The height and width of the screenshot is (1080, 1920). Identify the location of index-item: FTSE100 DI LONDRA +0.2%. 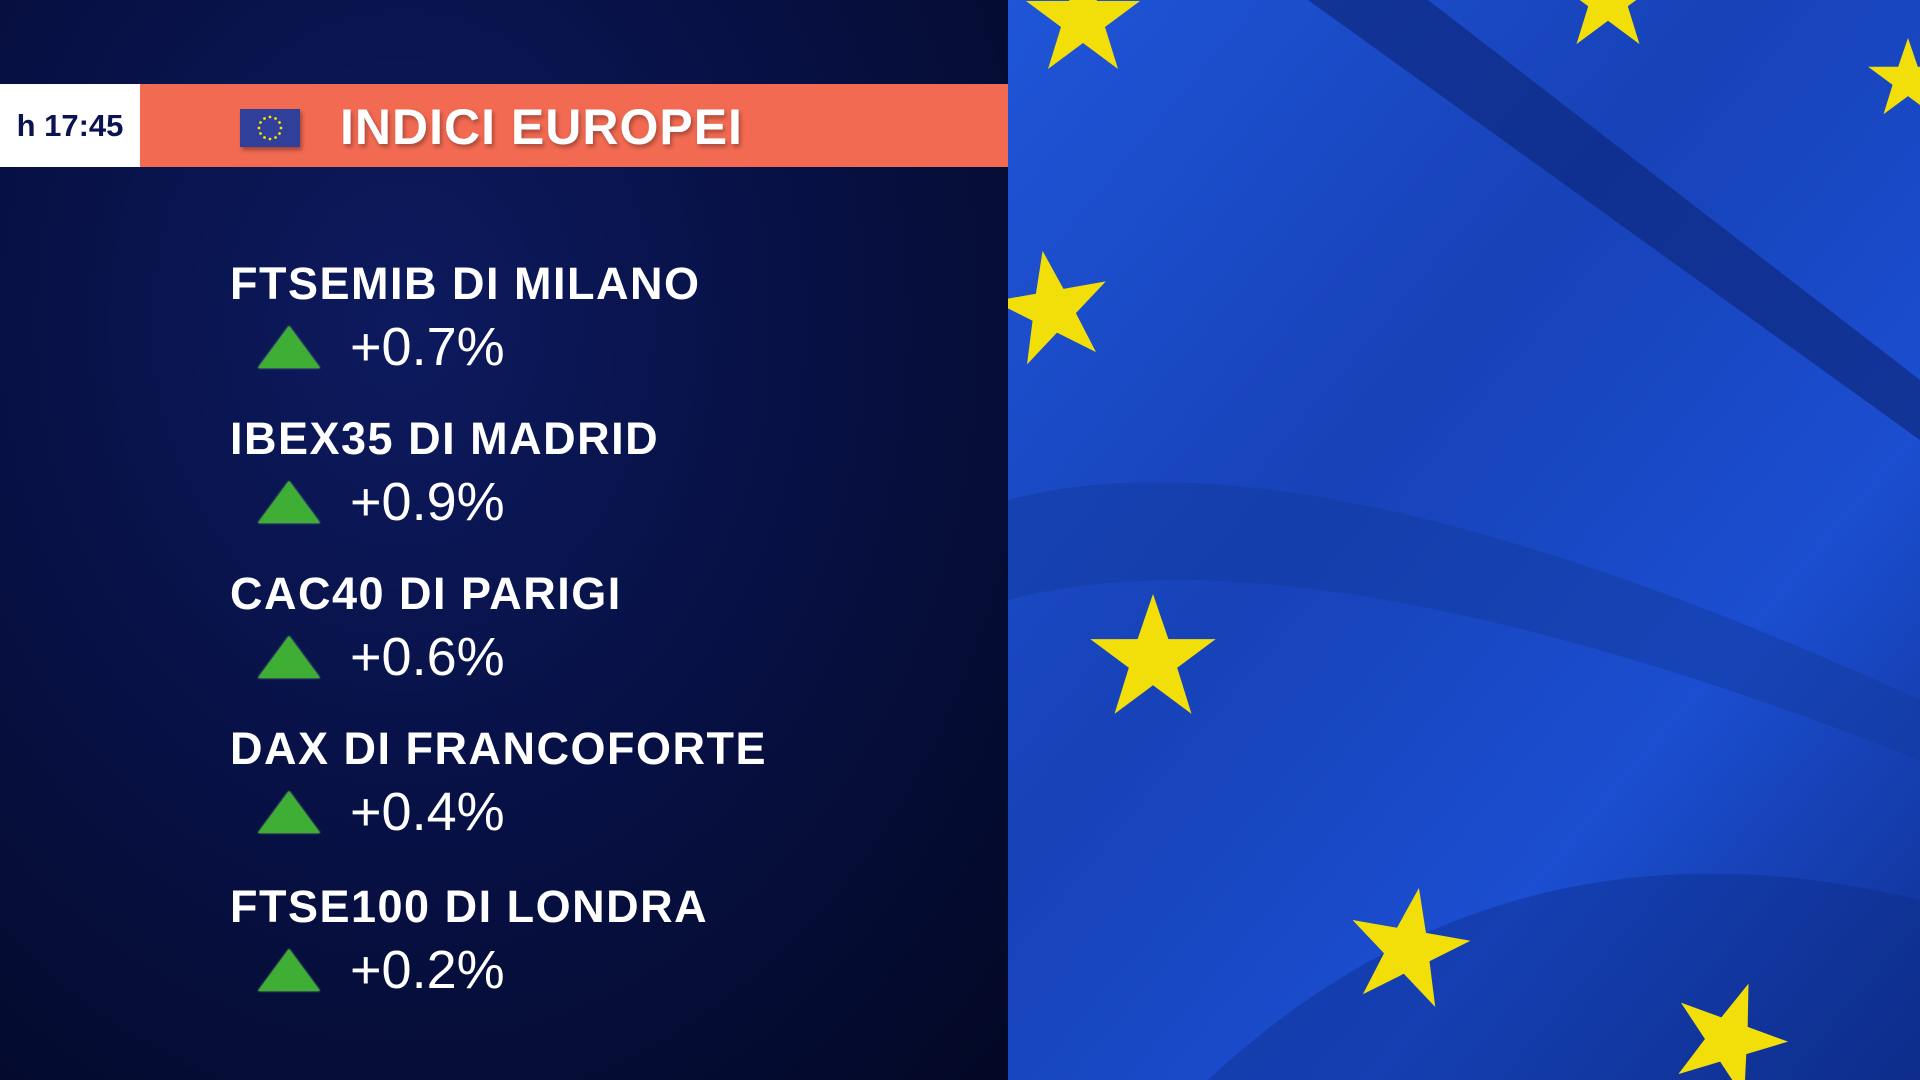
(469, 941).